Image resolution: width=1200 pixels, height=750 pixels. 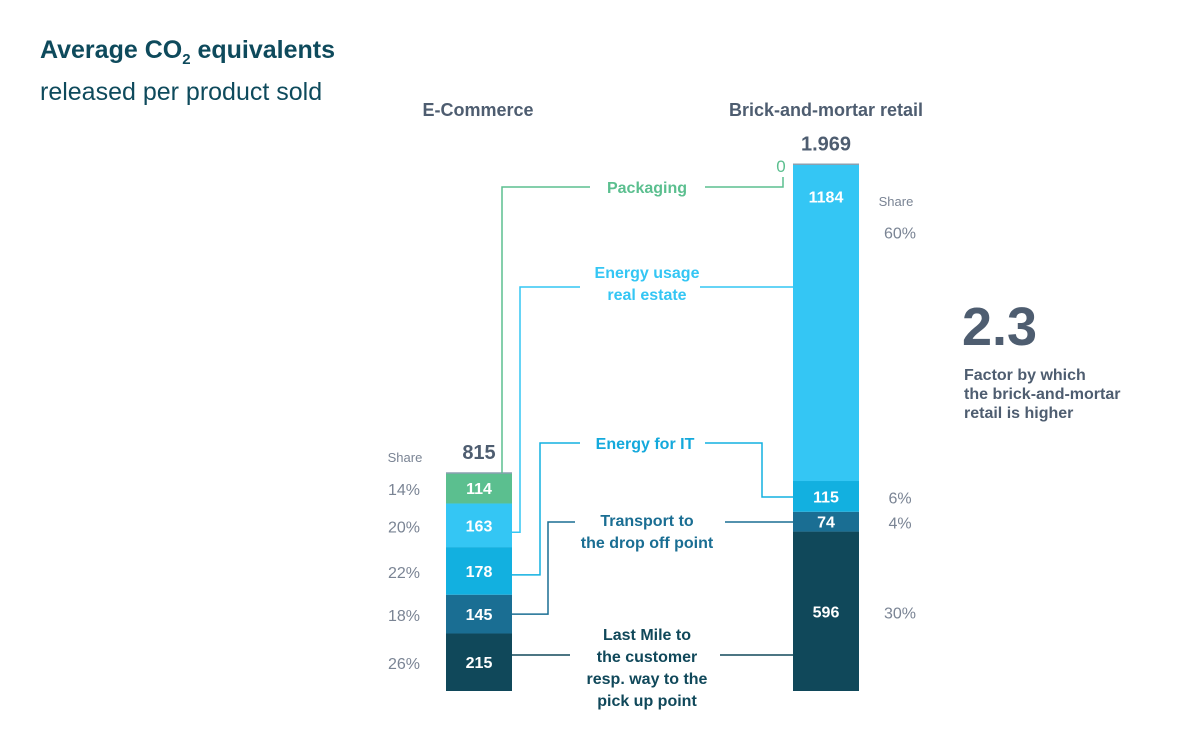 What do you see at coordinates (1019, 413) in the screenshot?
I see `factor-line: retail is higher` at bounding box center [1019, 413].